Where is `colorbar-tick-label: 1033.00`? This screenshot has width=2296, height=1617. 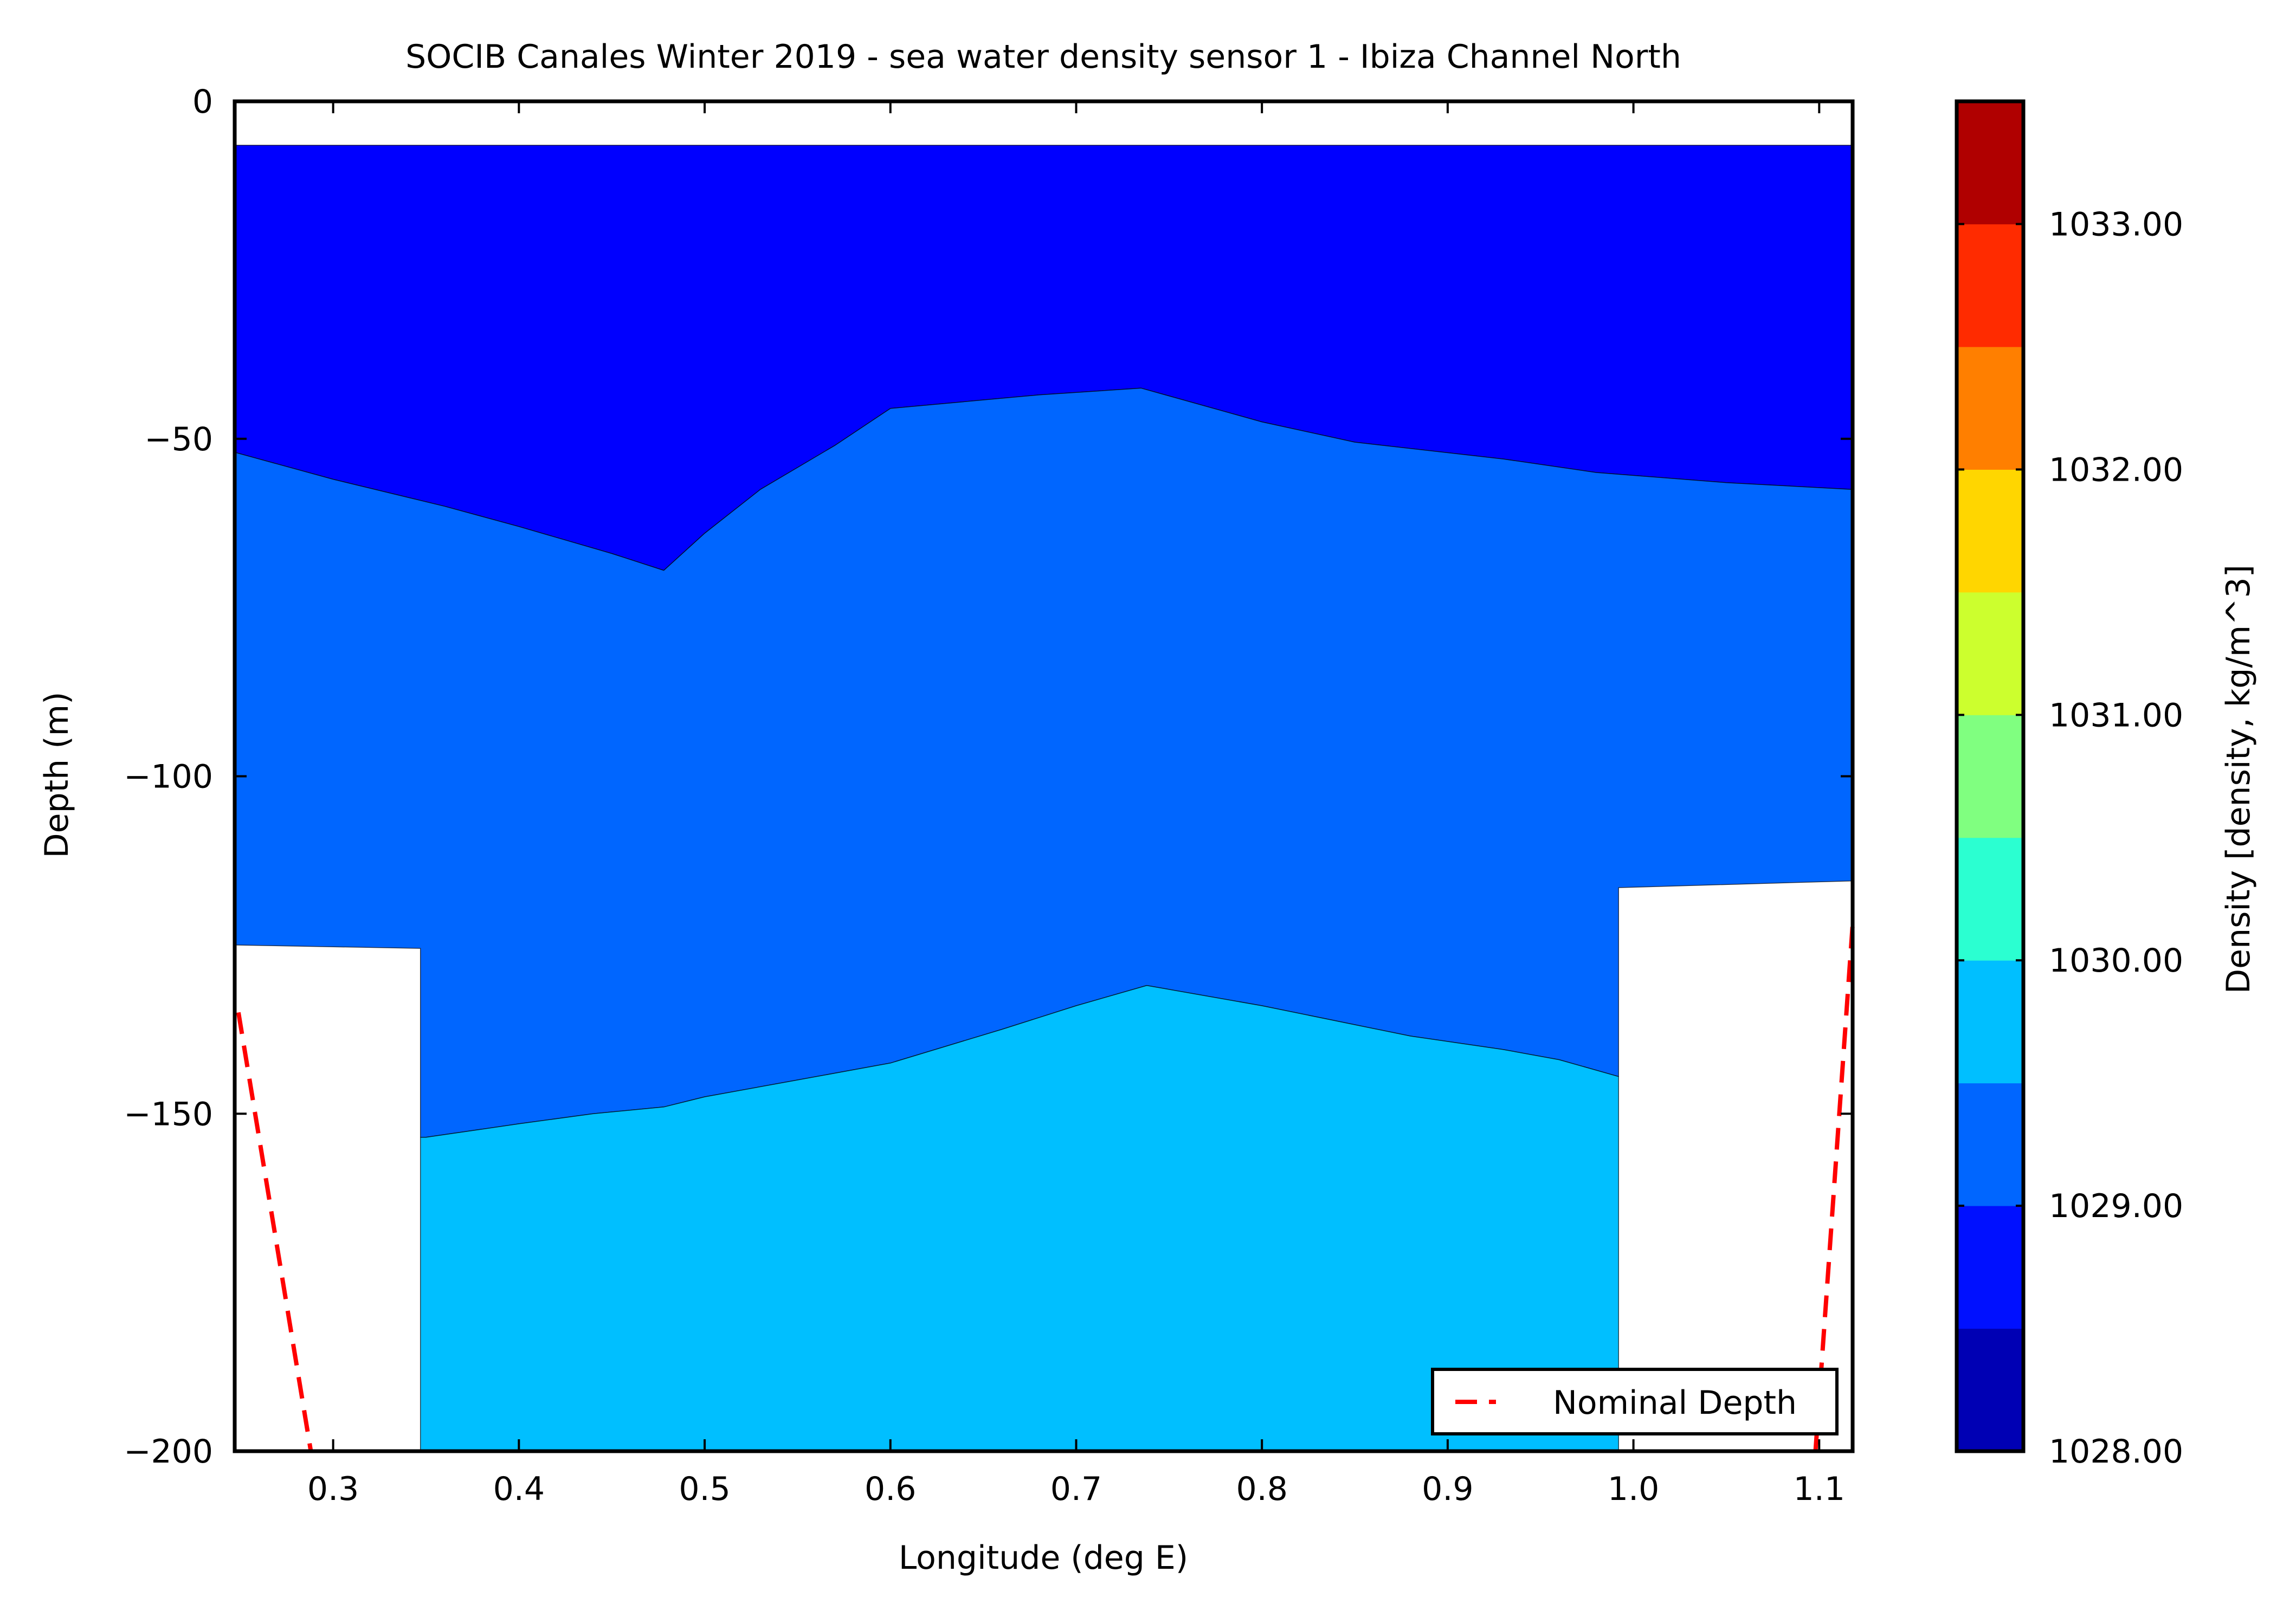
colorbar-tick-label: 1033.00 is located at coordinates (2116, 224).